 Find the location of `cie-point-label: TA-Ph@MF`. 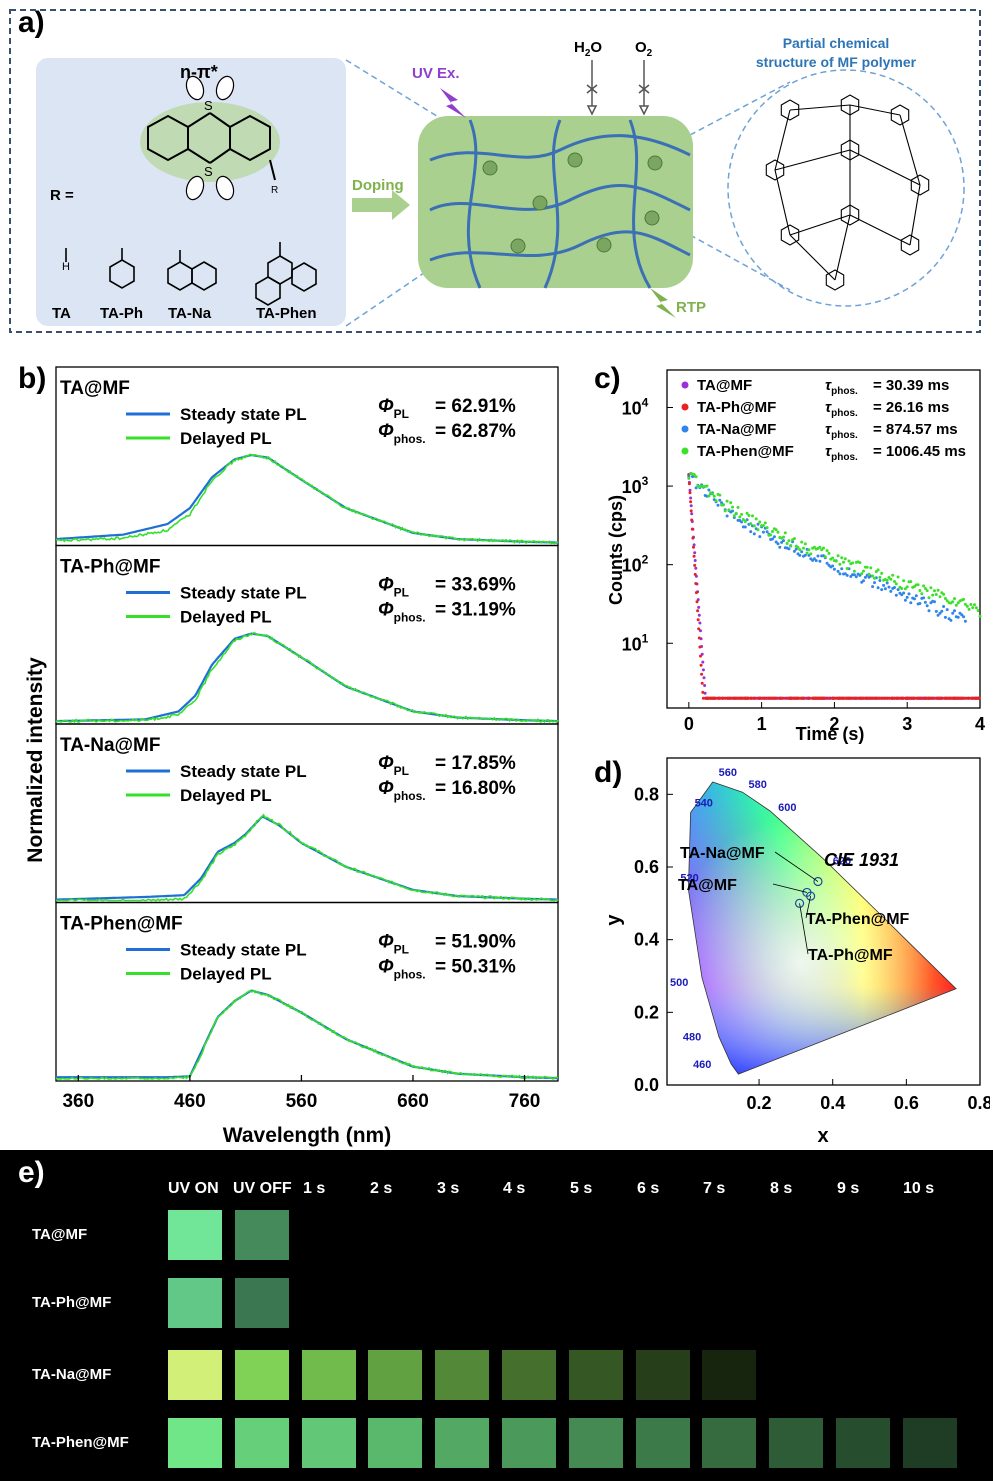

cie-point-label: TA-Ph@MF is located at coordinates (850, 955).